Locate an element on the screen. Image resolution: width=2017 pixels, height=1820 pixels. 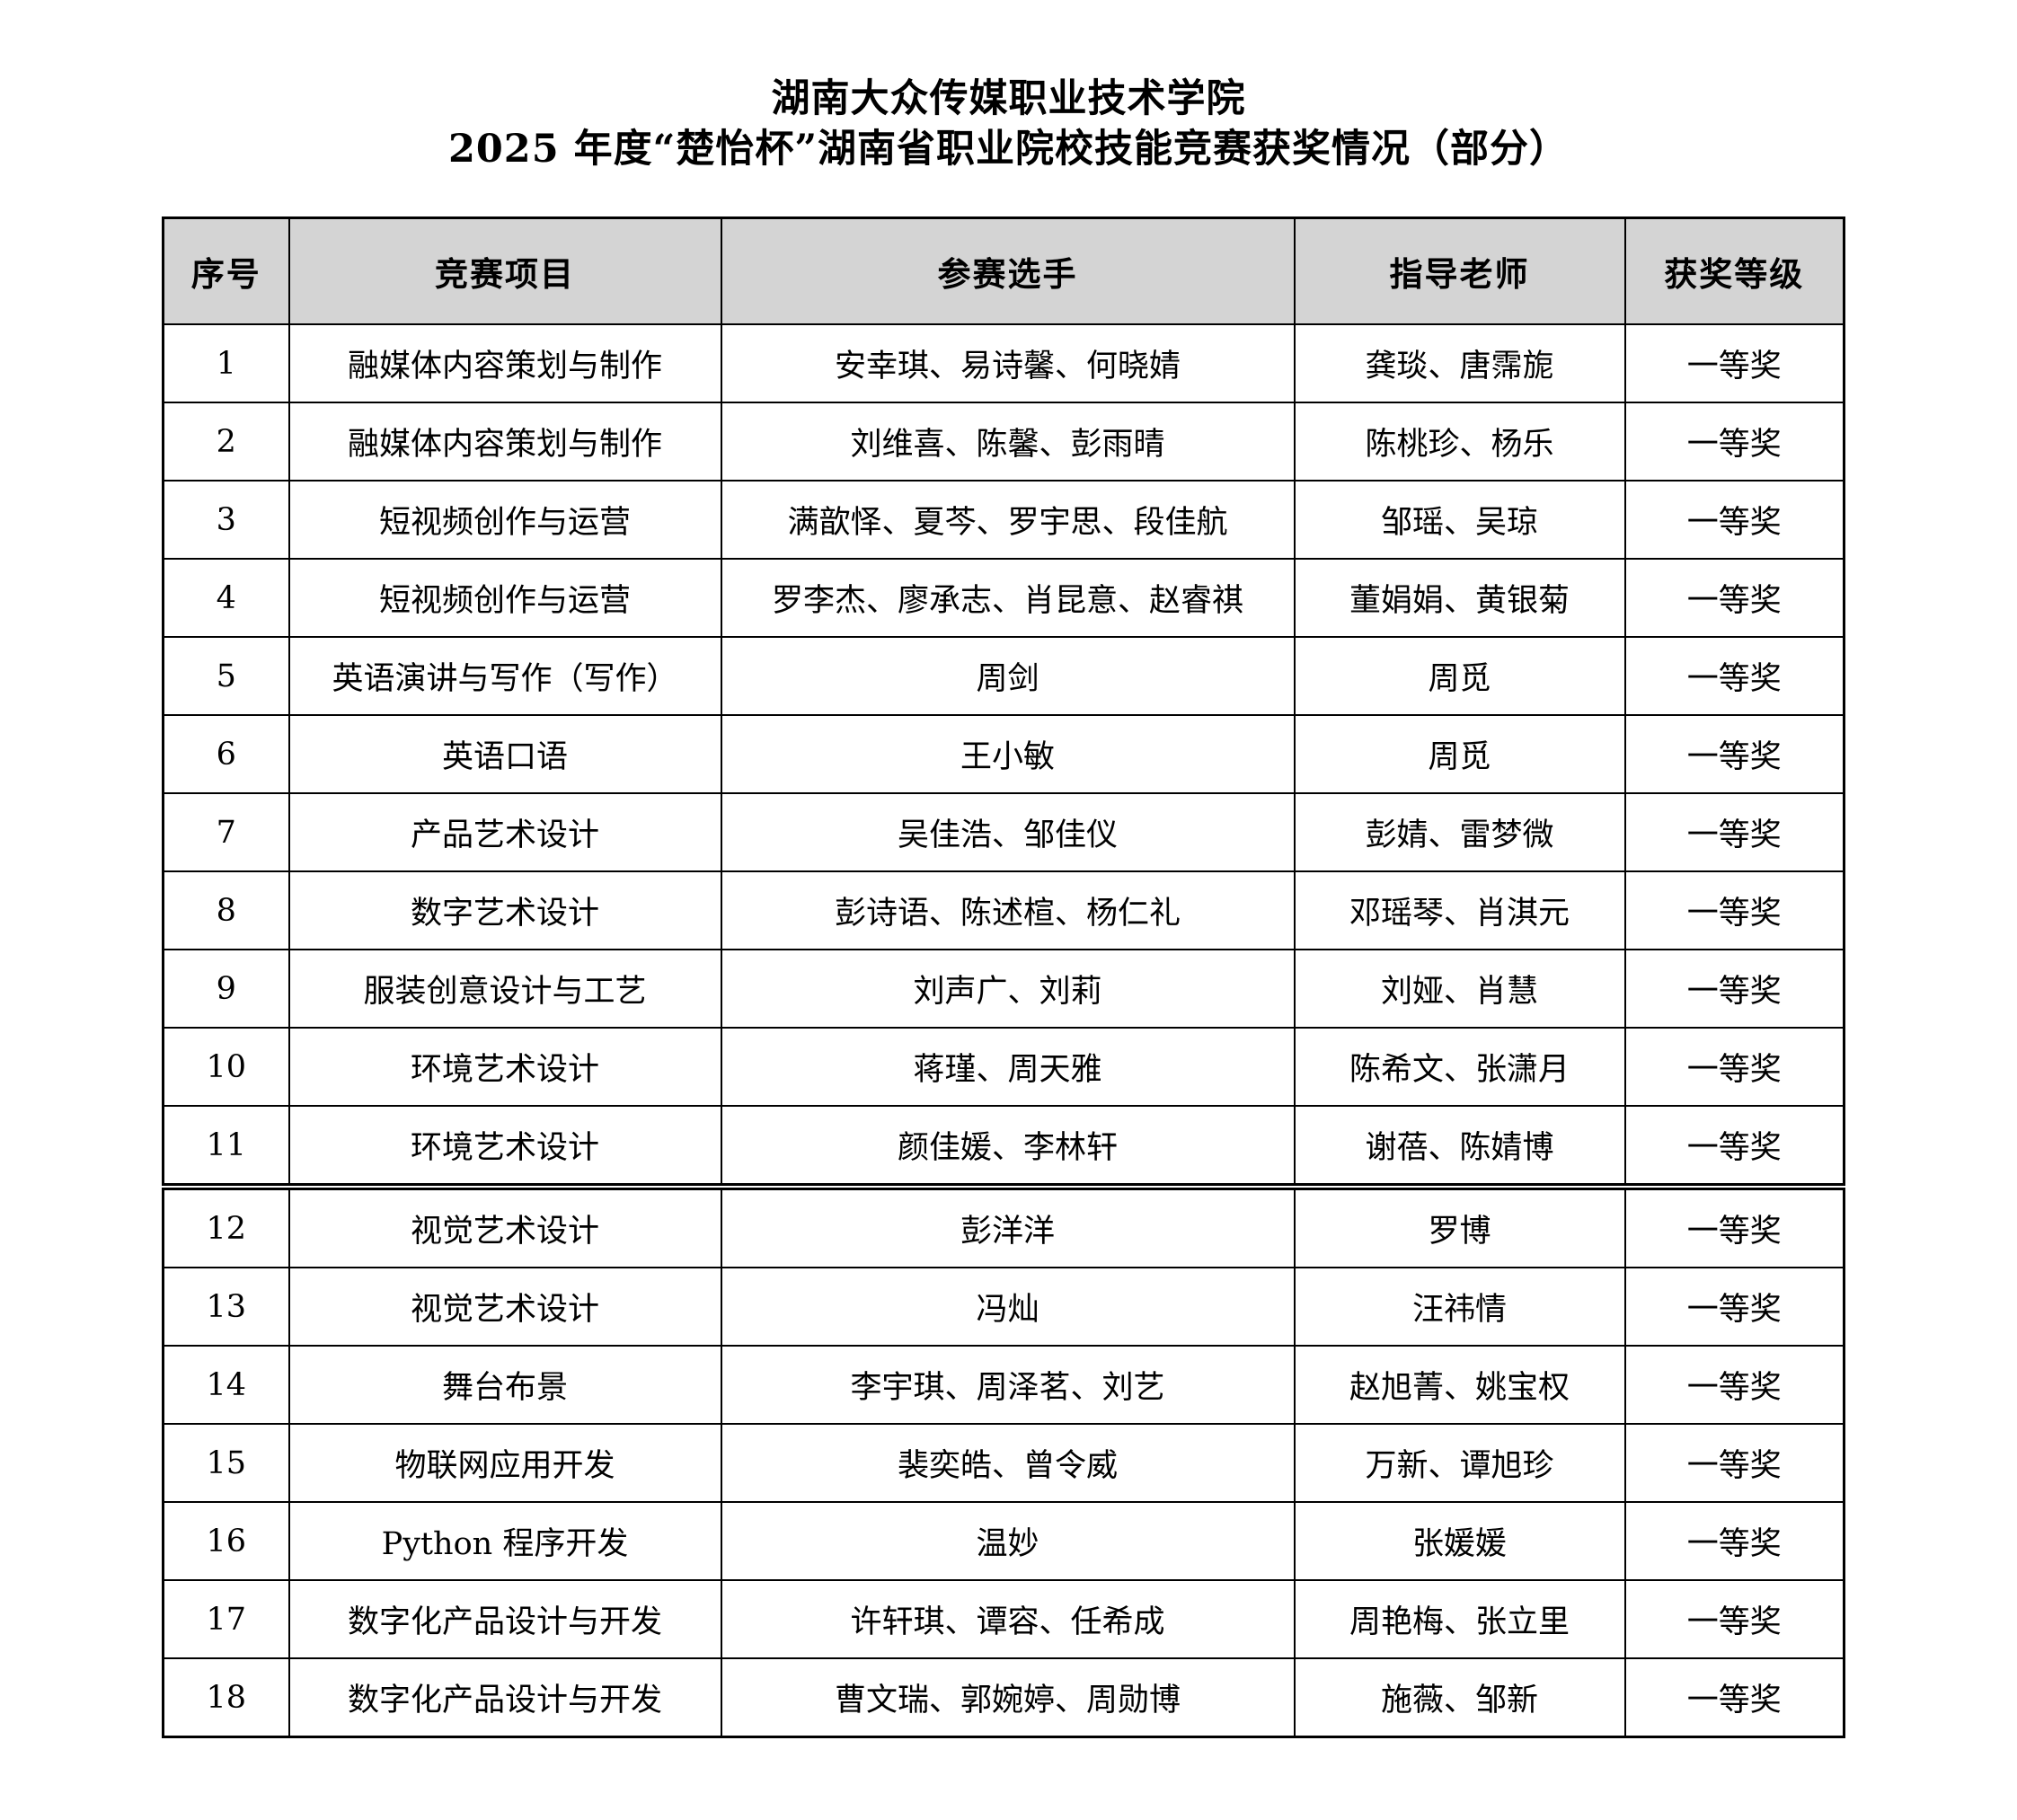
cell-contestants: 刘维喜、陈馨、彭雨晴 is located at coordinates (1008, 442).